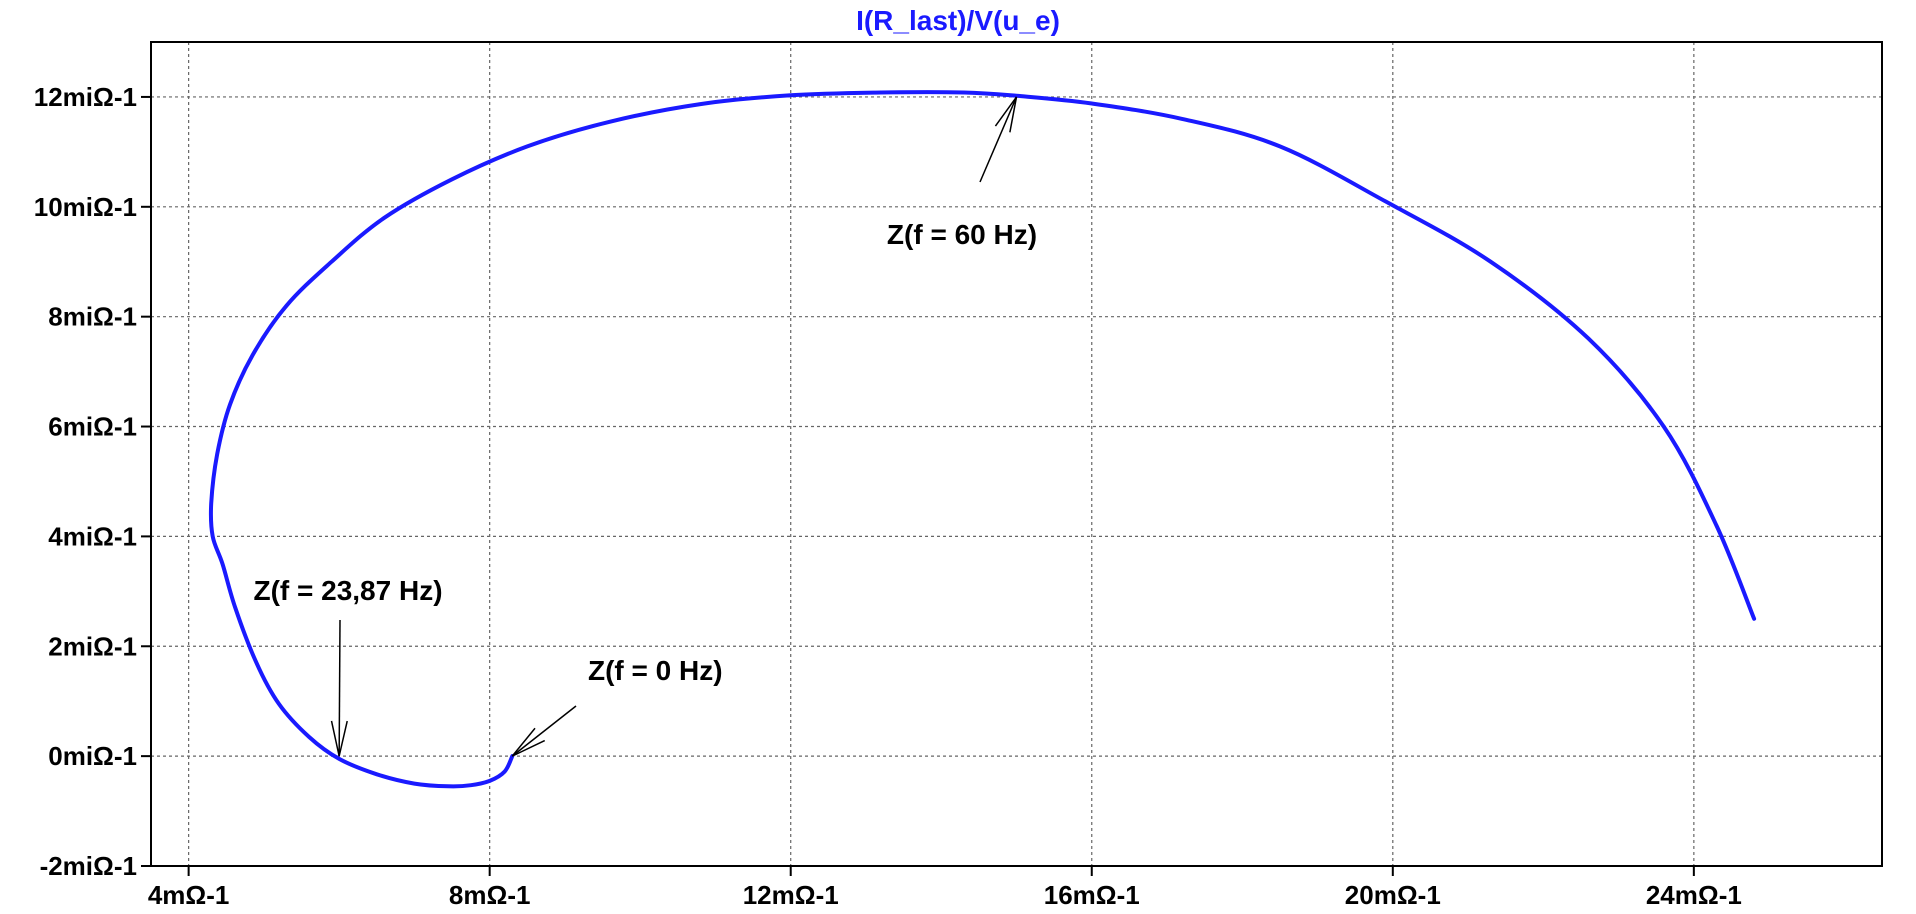 This screenshot has height=914, width=1916. Describe the element at coordinates (1694, 895) in the screenshot. I see `x-tick-label: 24mΩ-1` at that location.